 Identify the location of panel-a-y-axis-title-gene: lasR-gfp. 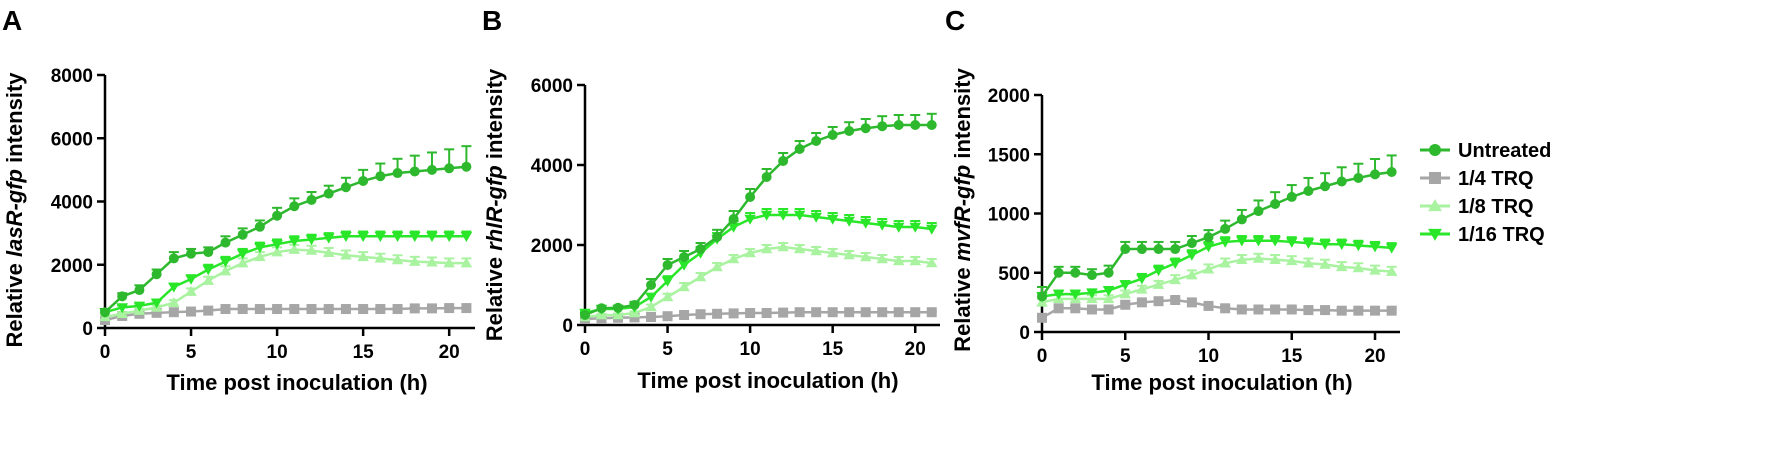
(14, 213).